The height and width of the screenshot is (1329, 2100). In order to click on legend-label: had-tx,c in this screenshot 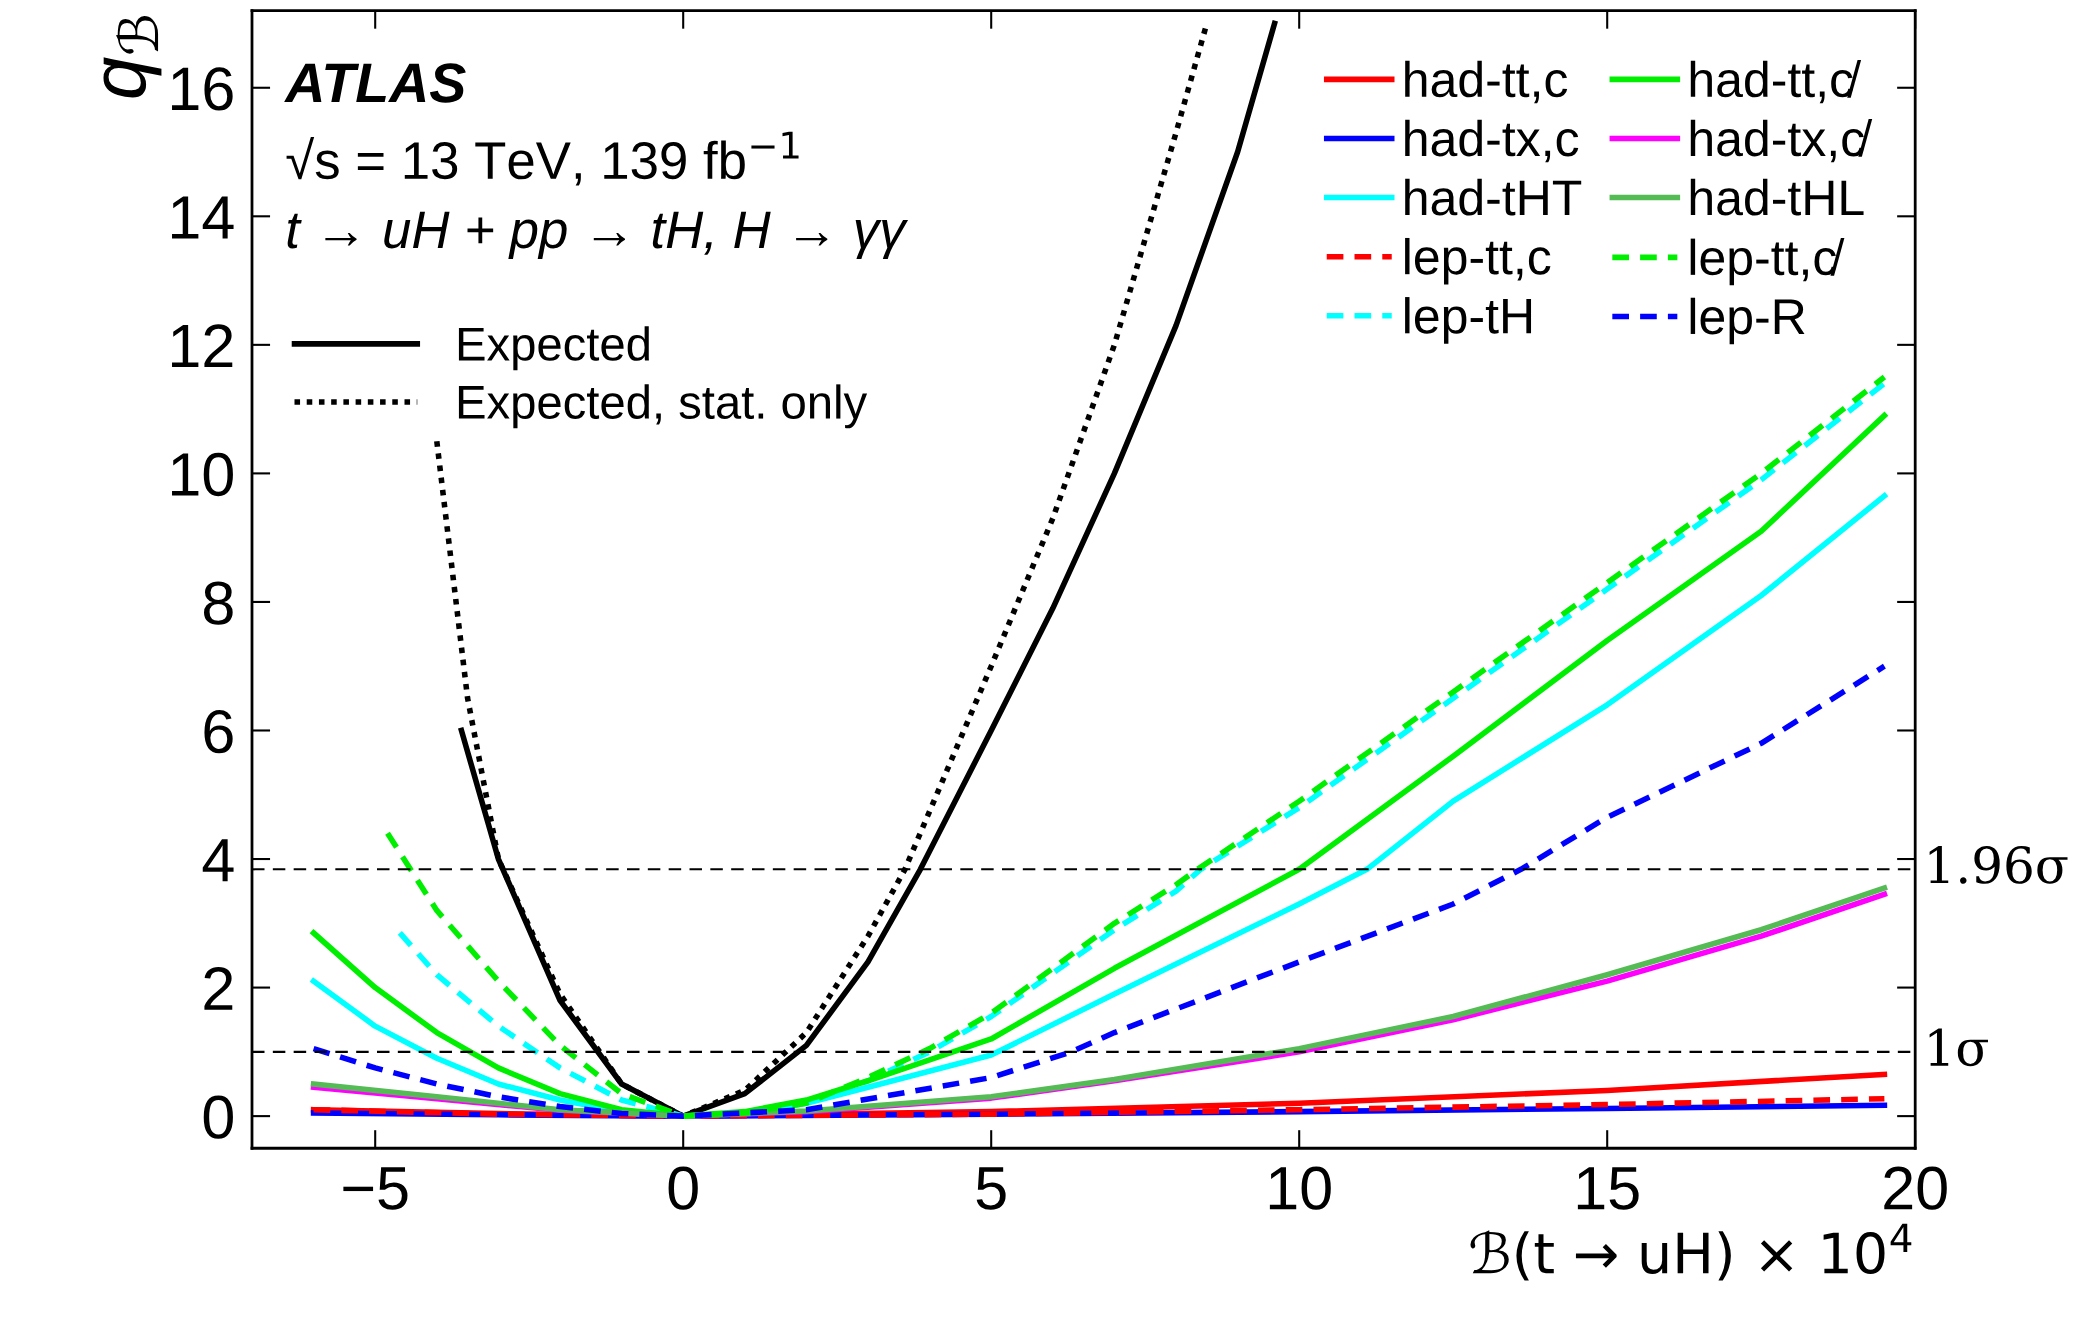, I will do `click(1492, 141)`.